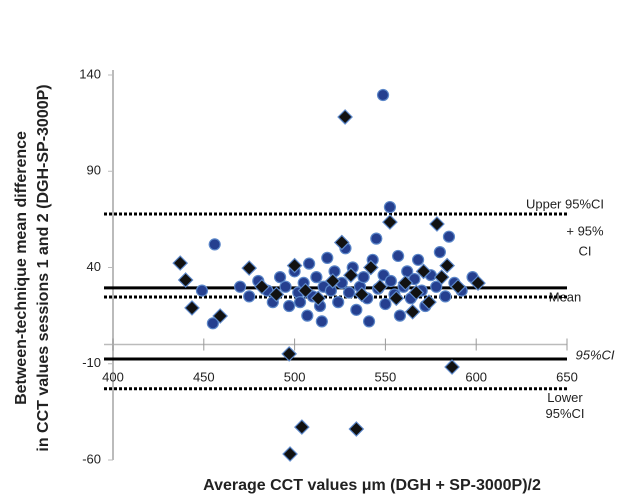 This screenshot has height=502, width=623. I want to click on reference-label: Upper 95%CI, so click(565, 203).